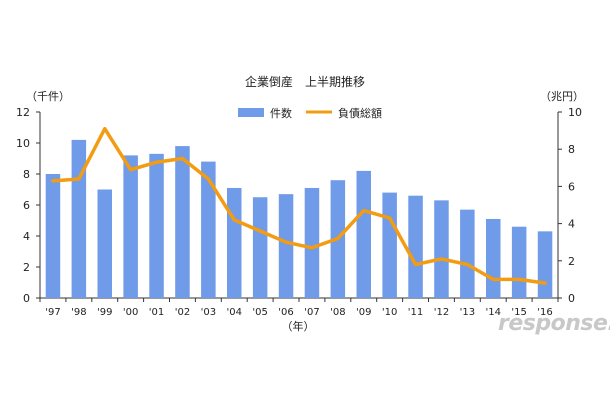 This screenshot has height=400, width=610. What do you see at coordinates (251, 112) in the screenshot?
I see `legend-bar-swatch` at bounding box center [251, 112].